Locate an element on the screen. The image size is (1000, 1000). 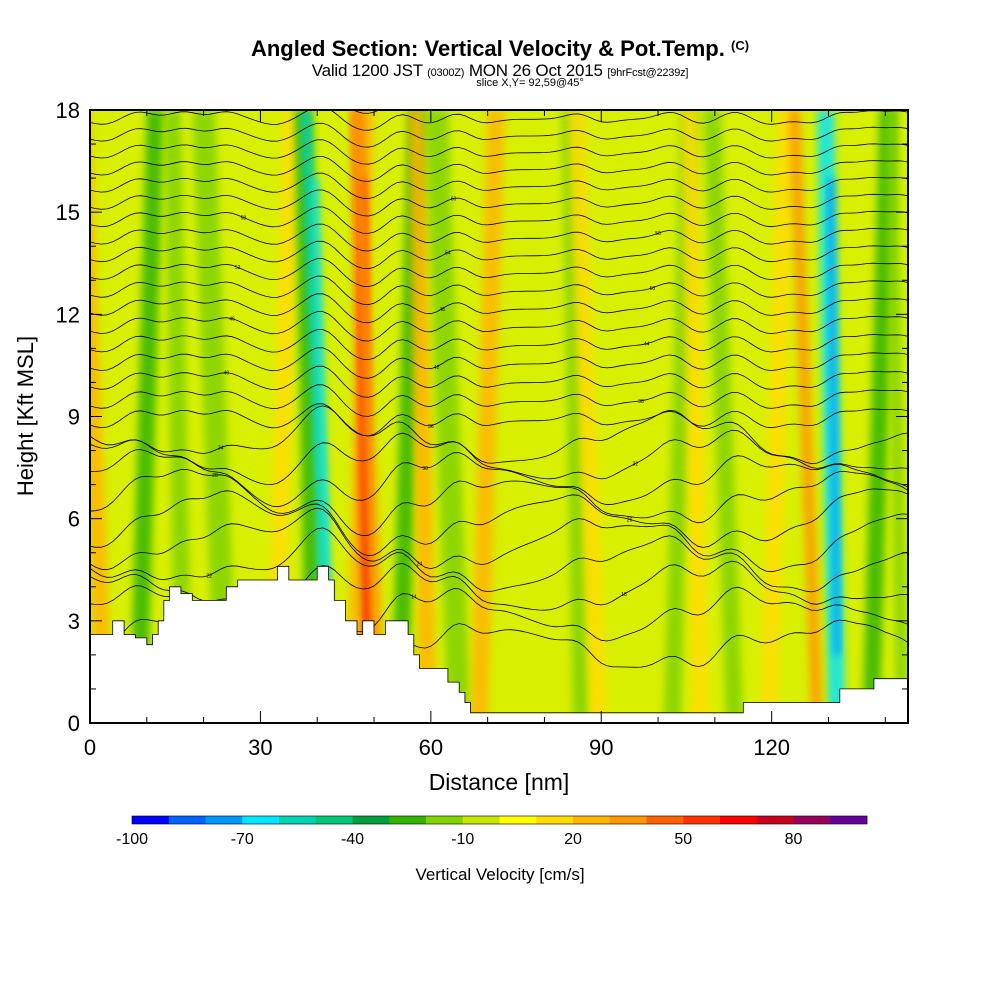
contour-label: 28 is located at coordinates (215, 476).